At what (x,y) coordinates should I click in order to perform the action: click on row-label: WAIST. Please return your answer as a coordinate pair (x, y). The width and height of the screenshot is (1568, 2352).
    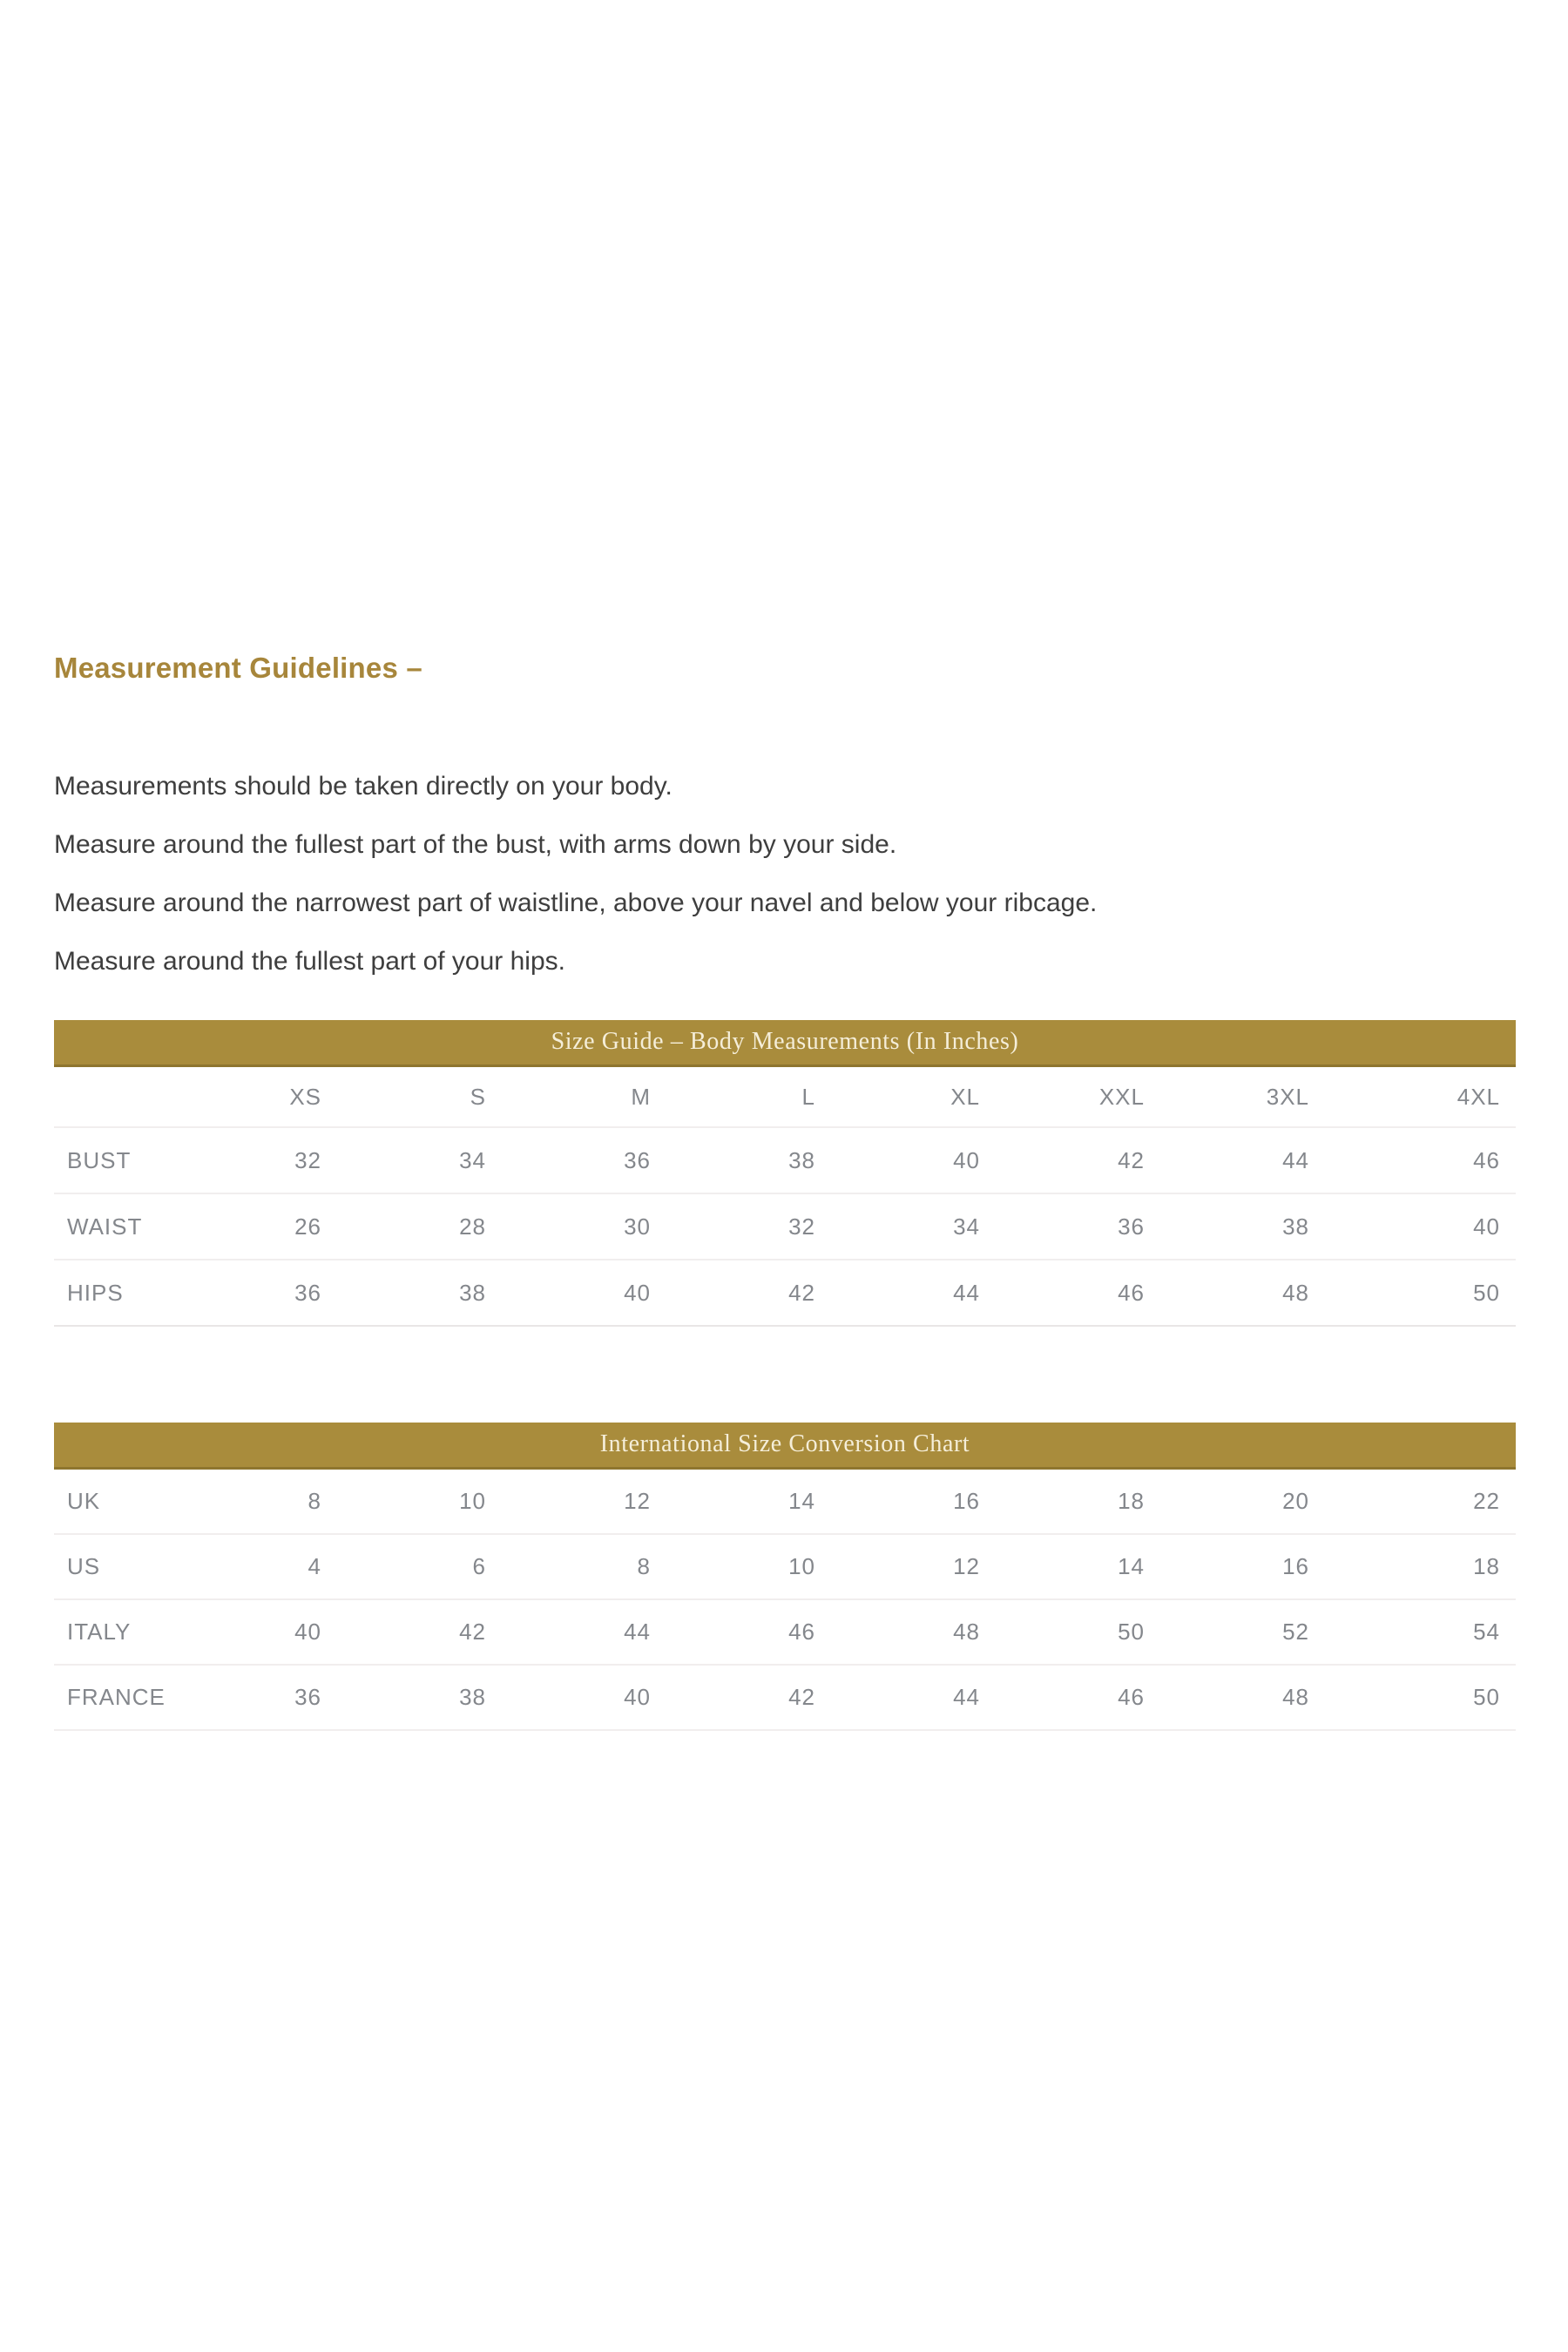
    Looking at the image, I should click on (126, 1226).